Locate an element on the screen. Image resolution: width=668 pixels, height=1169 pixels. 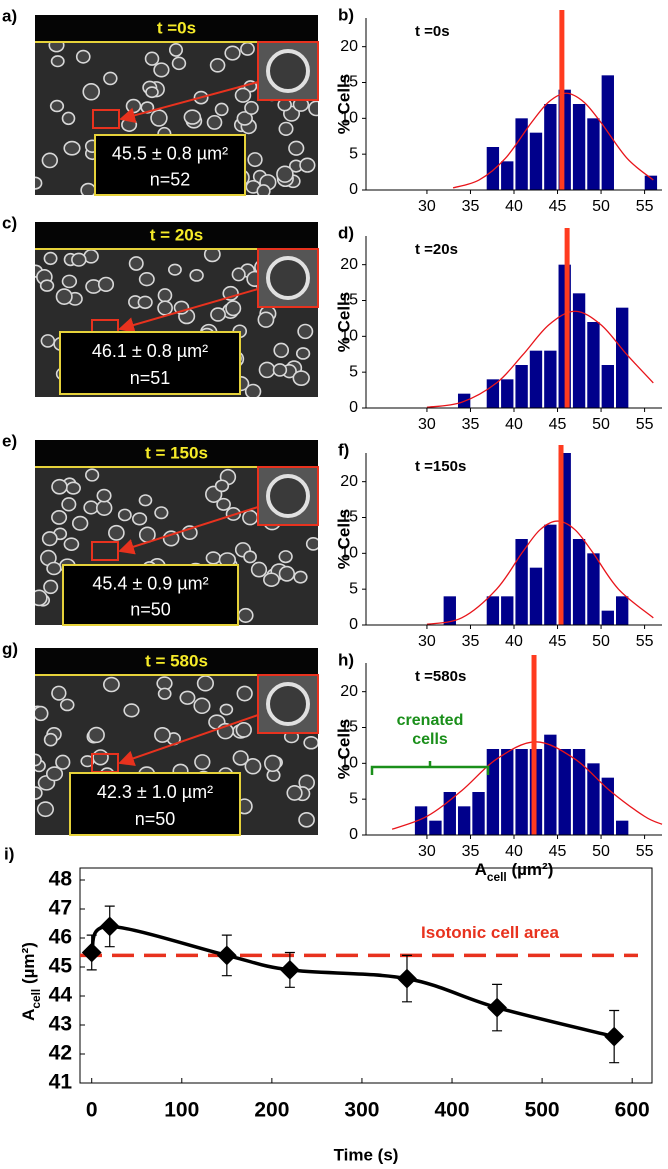
x-axis-label-part: (µm²) is located at coordinates (530, 869).